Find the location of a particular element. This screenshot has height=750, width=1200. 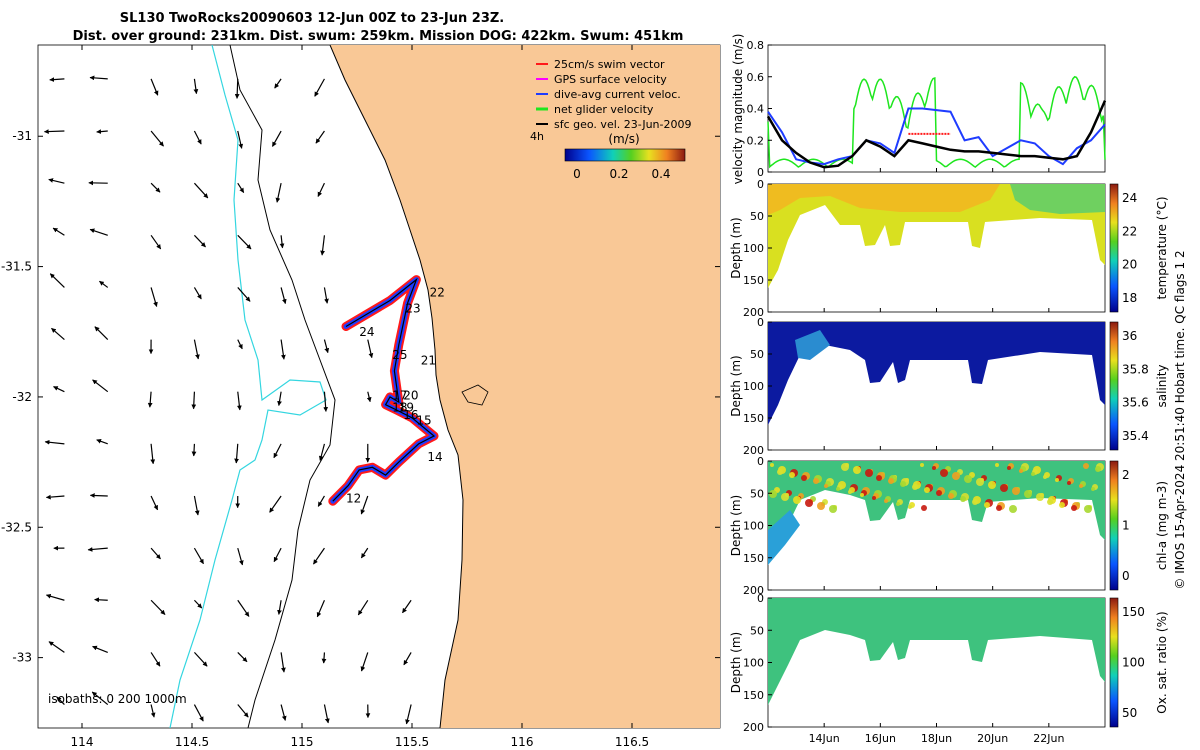

colorbar-corner-label: 4h is located at coordinates (537, 136).